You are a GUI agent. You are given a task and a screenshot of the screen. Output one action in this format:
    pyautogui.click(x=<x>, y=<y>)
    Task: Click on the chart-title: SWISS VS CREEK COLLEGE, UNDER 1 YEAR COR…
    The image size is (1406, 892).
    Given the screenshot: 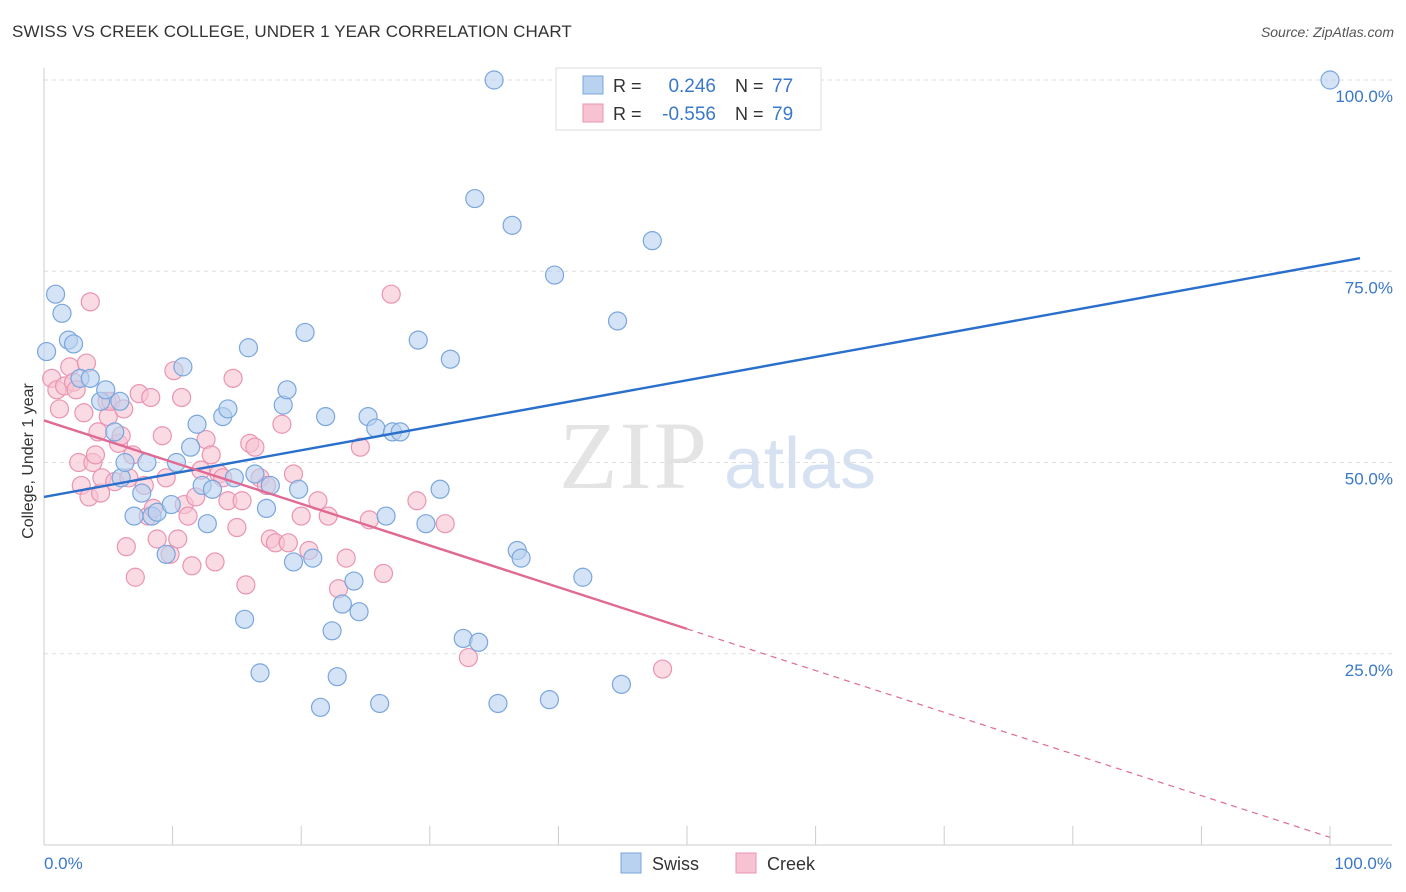 What is the action you would take?
    pyautogui.click(x=292, y=31)
    